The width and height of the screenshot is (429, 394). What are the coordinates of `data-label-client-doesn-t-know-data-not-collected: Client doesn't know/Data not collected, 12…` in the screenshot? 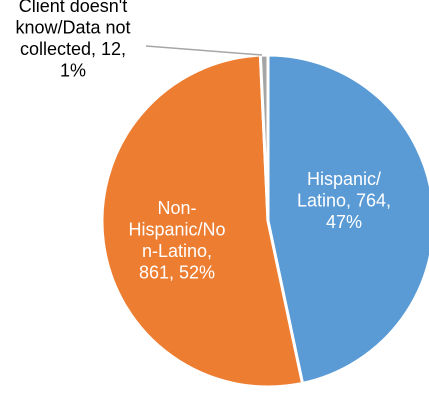 It's located at (72, 40).